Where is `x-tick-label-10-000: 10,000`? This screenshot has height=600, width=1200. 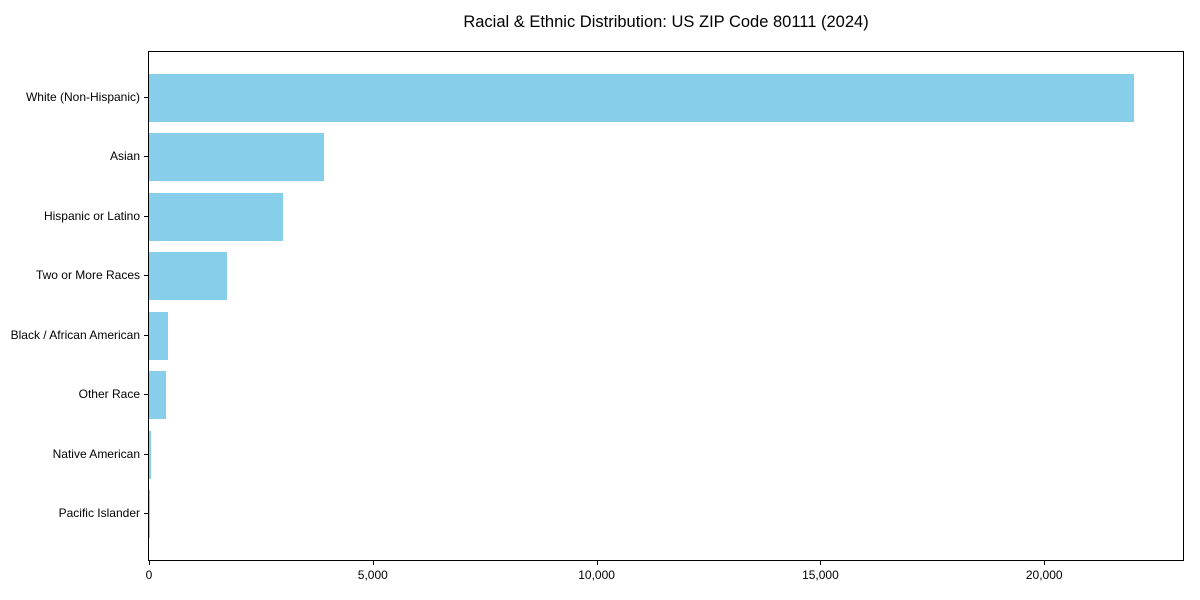 x-tick-label-10-000: 10,000 is located at coordinates (596, 575).